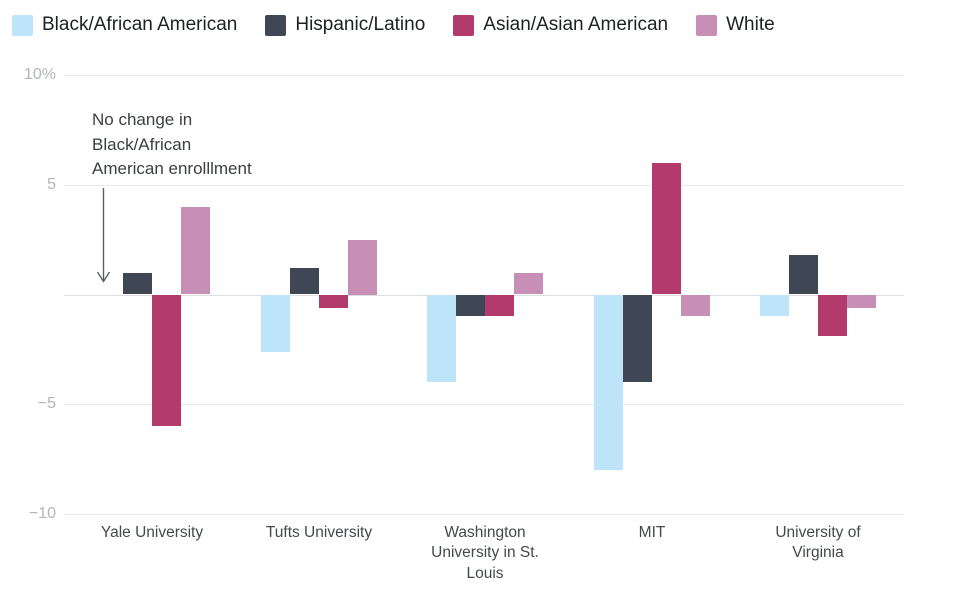 This screenshot has width=960, height=591. What do you see at coordinates (276, 25) in the screenshot?
I see `legend-swatch-hispanic-latino` at bounding box center [276, 25].